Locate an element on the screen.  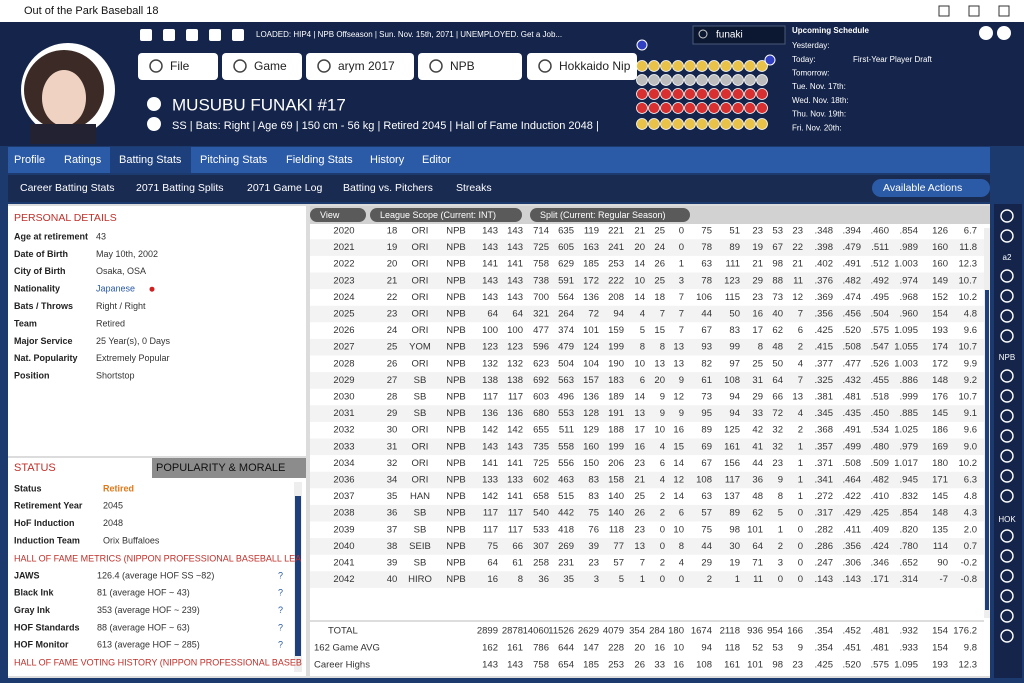
subtab: 2071 Batting Splits is located at coordinates (180, 188).